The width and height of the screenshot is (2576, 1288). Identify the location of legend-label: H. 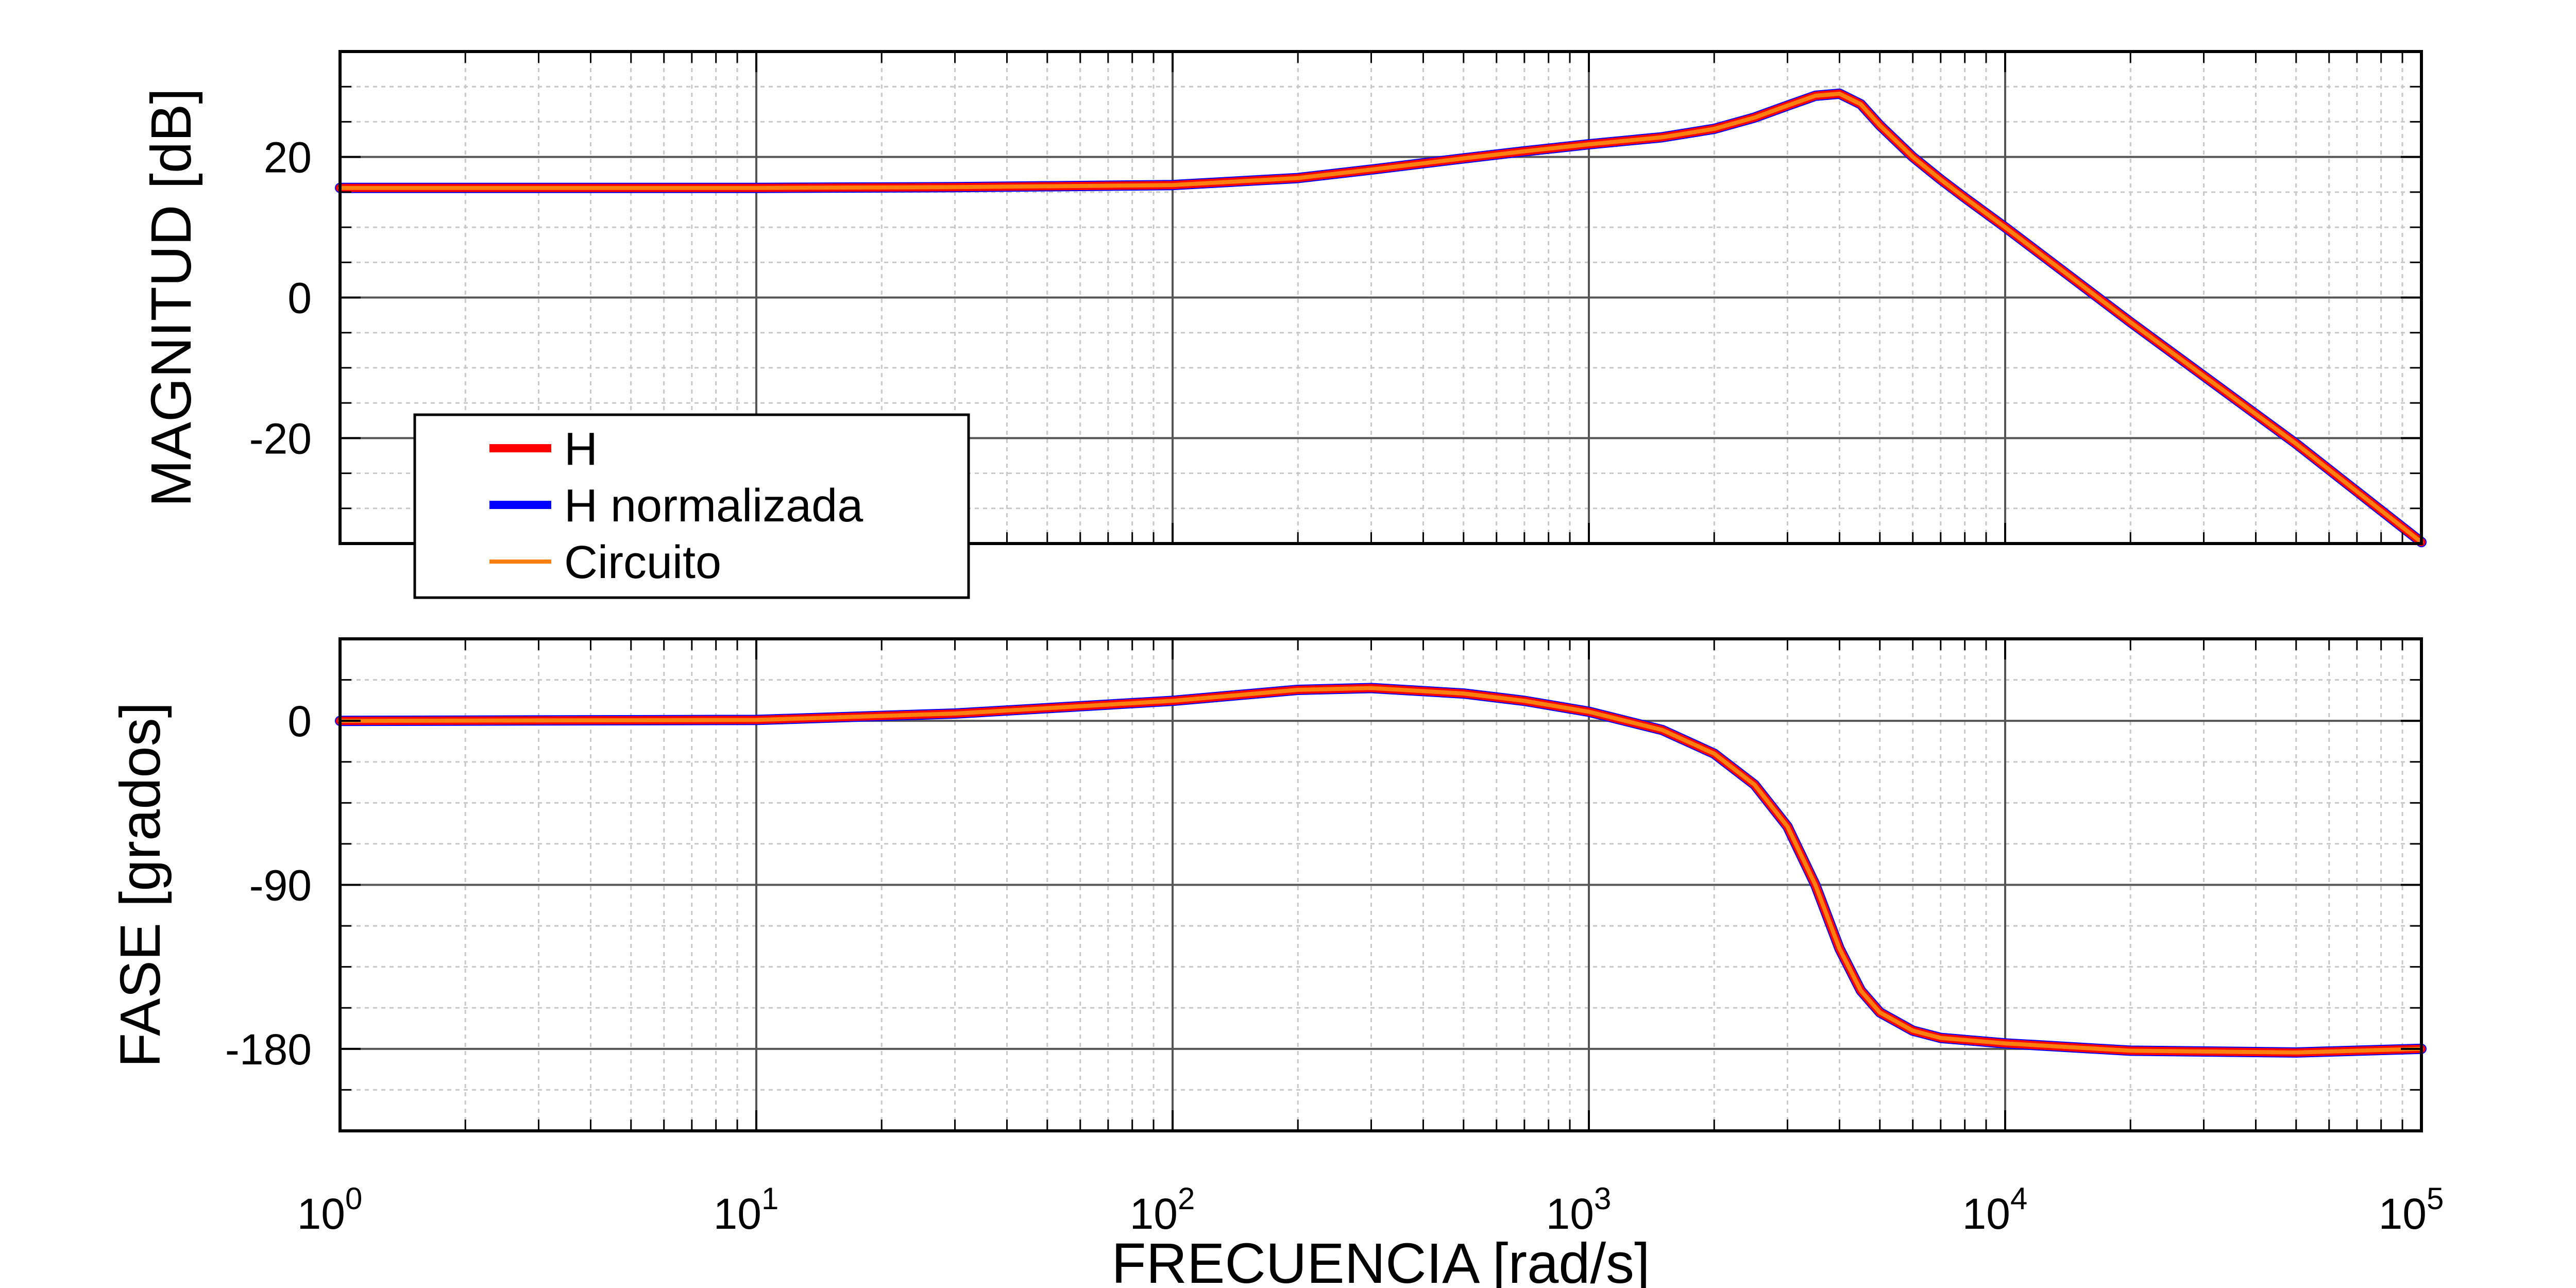
(581, 449).